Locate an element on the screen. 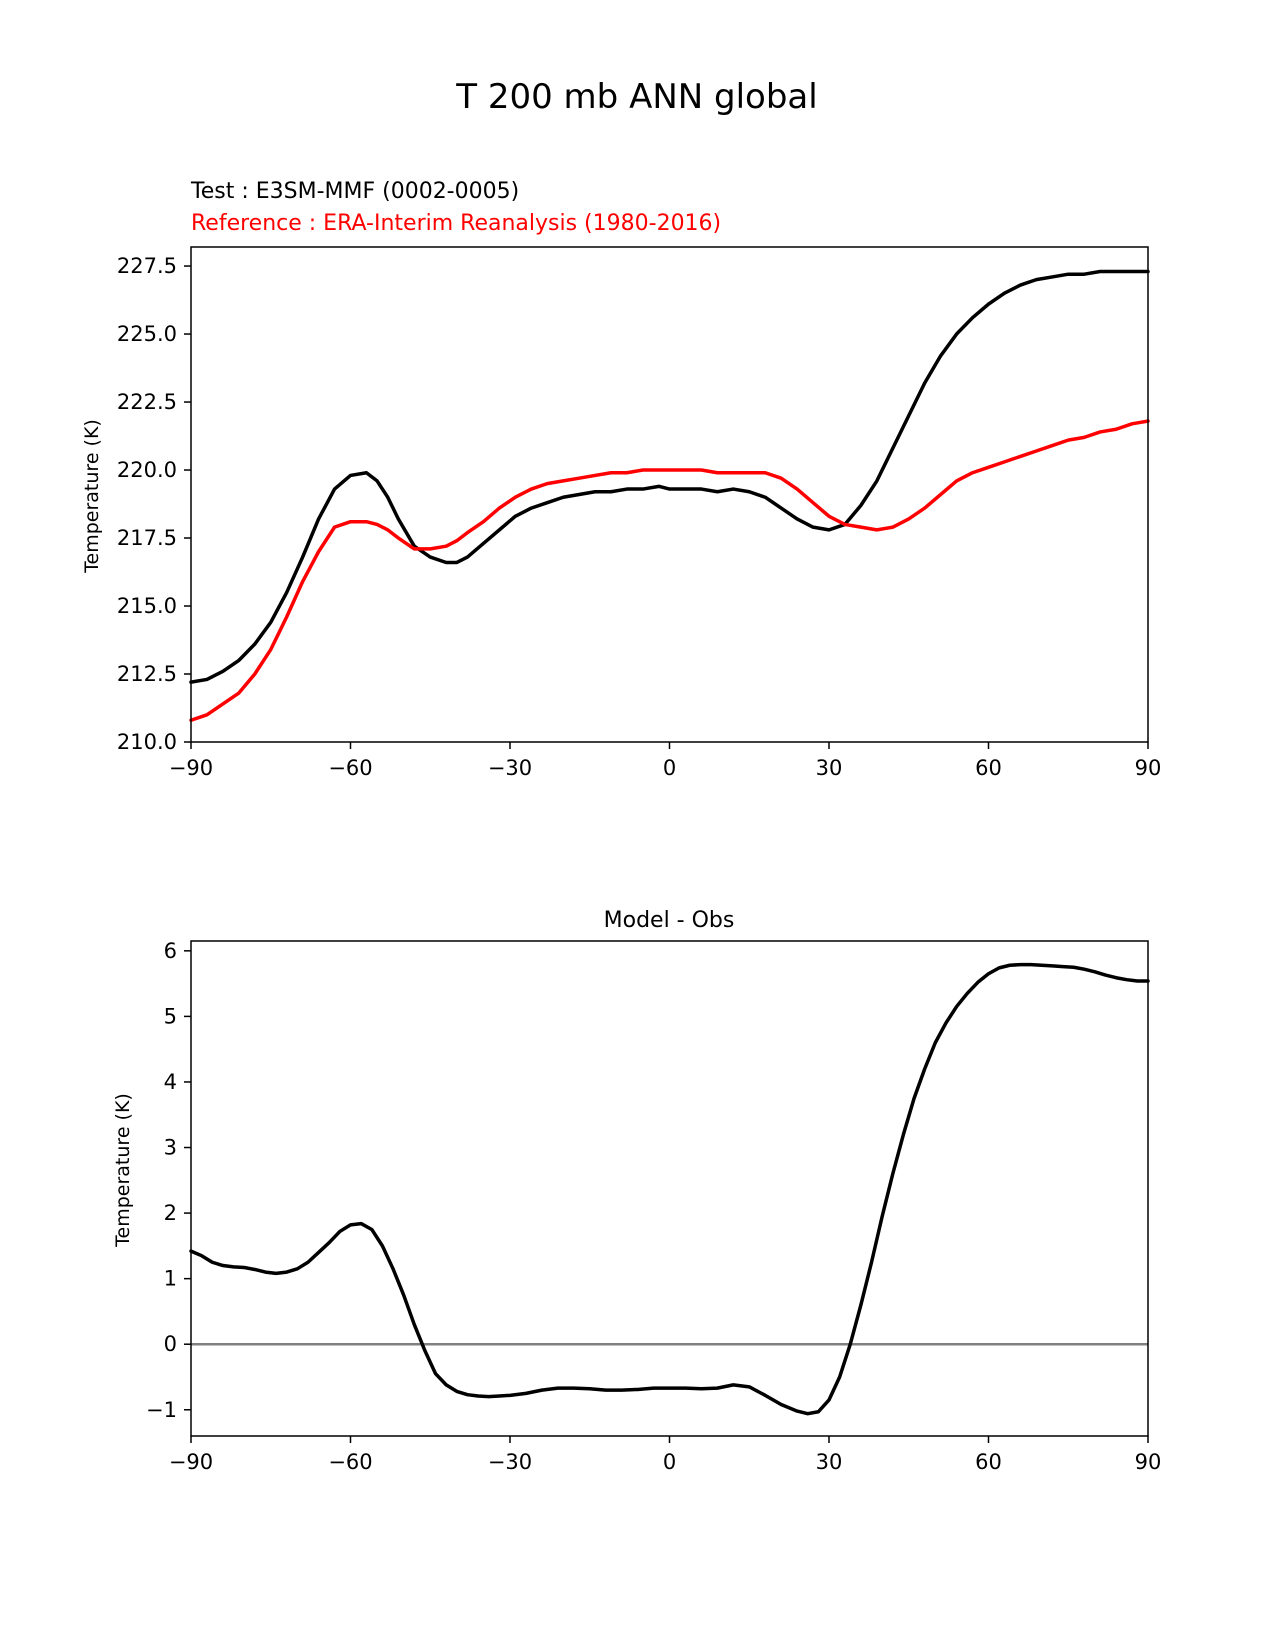 The width and height of the screenshot is (1275, 1650). top-ytick-label: 220.0 is located at coordinates (147, 470).